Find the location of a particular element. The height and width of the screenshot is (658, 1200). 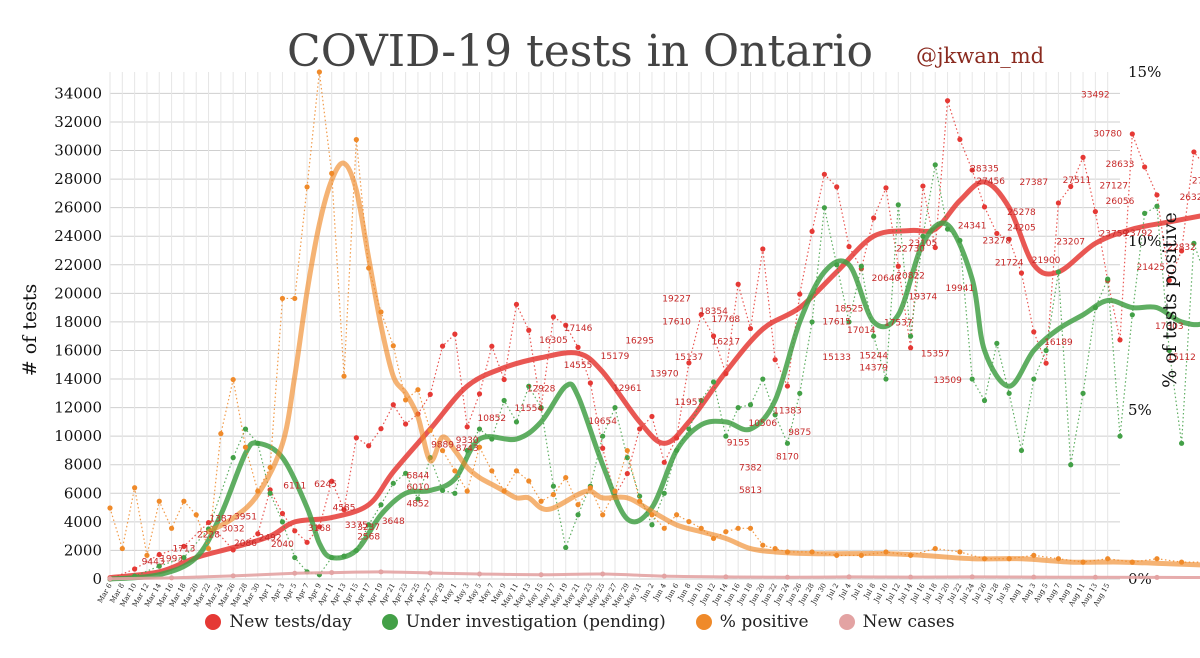

legend-label: % positive is located at coordinates (764, 622).